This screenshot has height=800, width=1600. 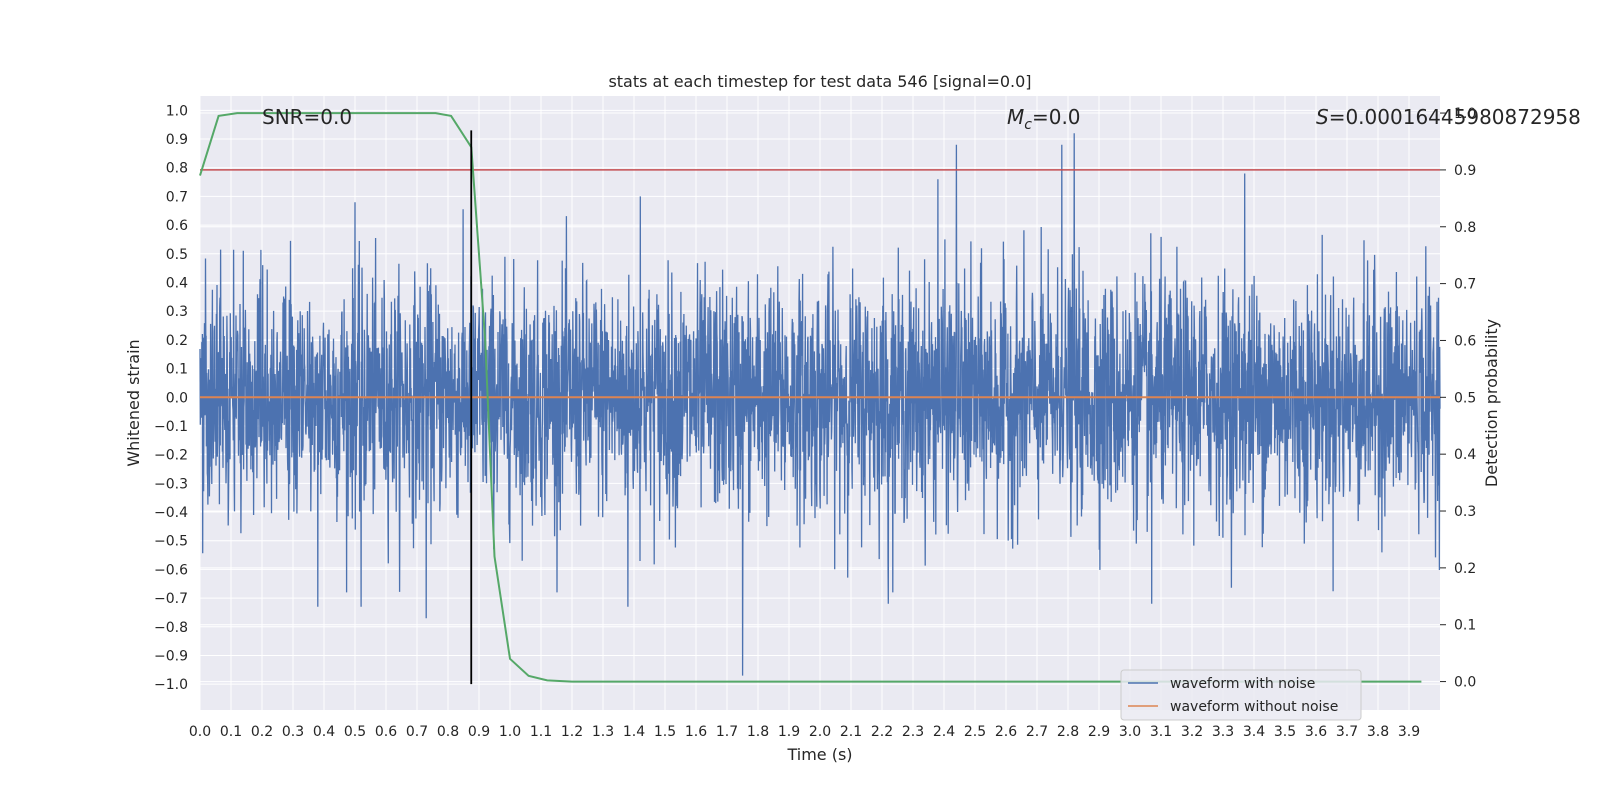 I want to click on mc-subscript: c, so click(x=1028, y=125).